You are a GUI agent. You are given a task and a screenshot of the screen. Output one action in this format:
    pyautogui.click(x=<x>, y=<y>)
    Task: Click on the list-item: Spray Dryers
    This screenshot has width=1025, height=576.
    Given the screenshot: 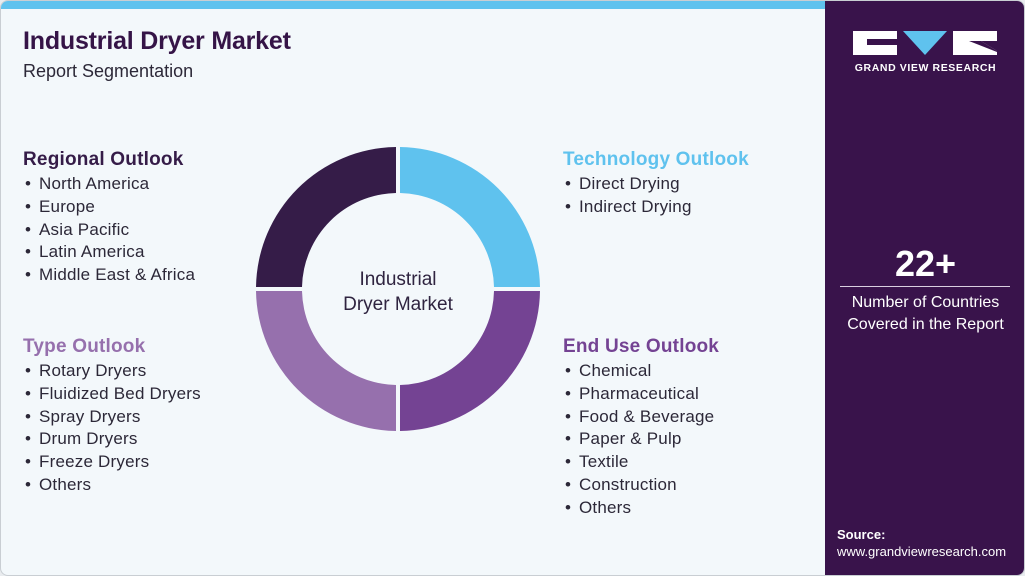 What is the action you would take?
    pyautogui.click(x=112, y=417)
    